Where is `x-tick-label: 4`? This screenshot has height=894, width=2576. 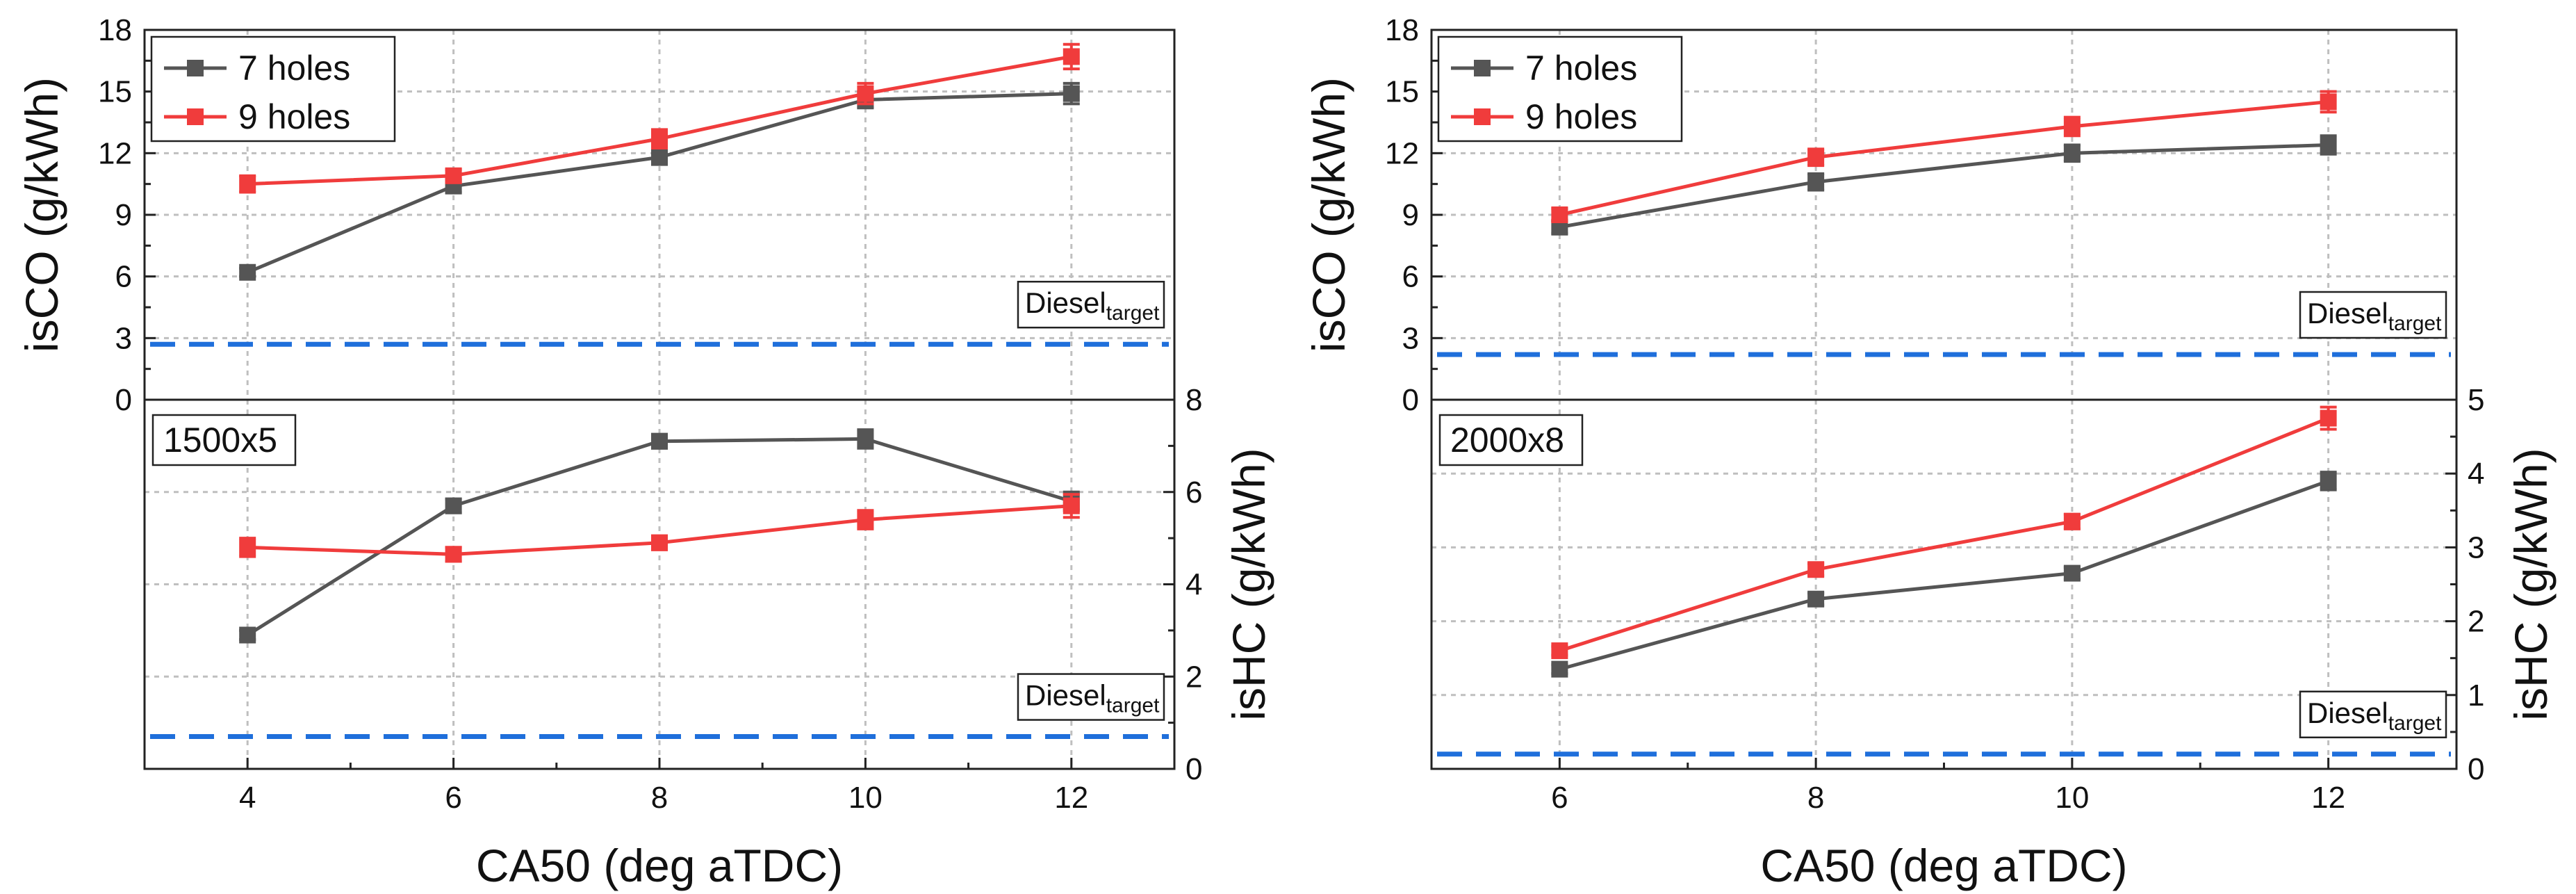 x-tick-label: 4 is located at coordinates (247, 798).